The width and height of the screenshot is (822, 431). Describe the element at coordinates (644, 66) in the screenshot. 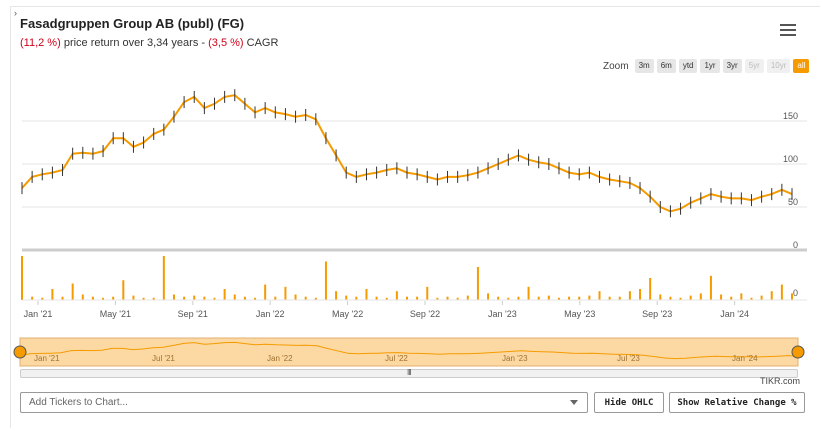

I see `zoom-3m-button: 3m` at that location.